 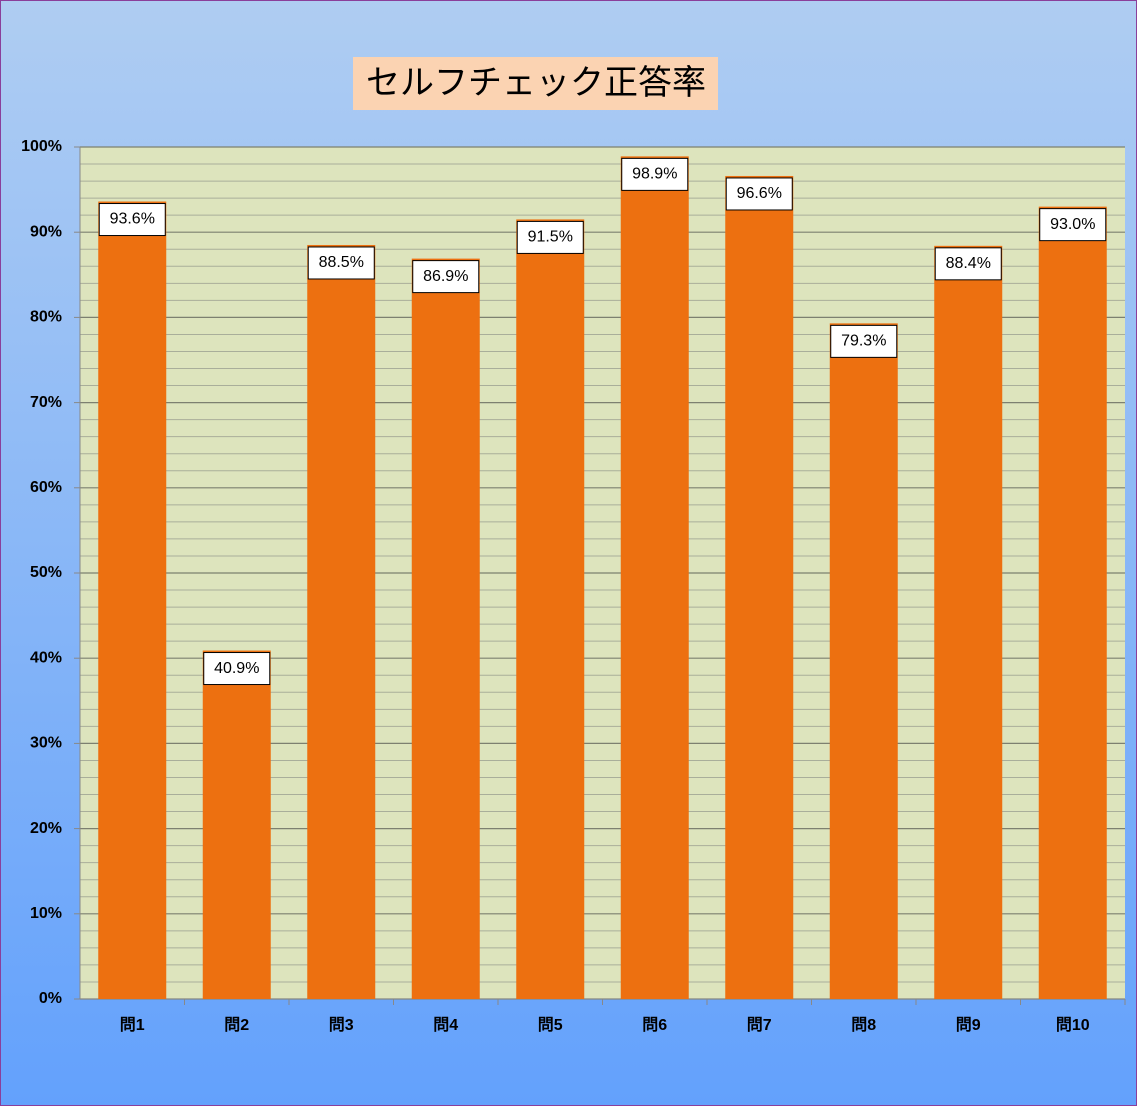 I want to click on x-tick-label: 問10, so click(x=1073, y=1025).